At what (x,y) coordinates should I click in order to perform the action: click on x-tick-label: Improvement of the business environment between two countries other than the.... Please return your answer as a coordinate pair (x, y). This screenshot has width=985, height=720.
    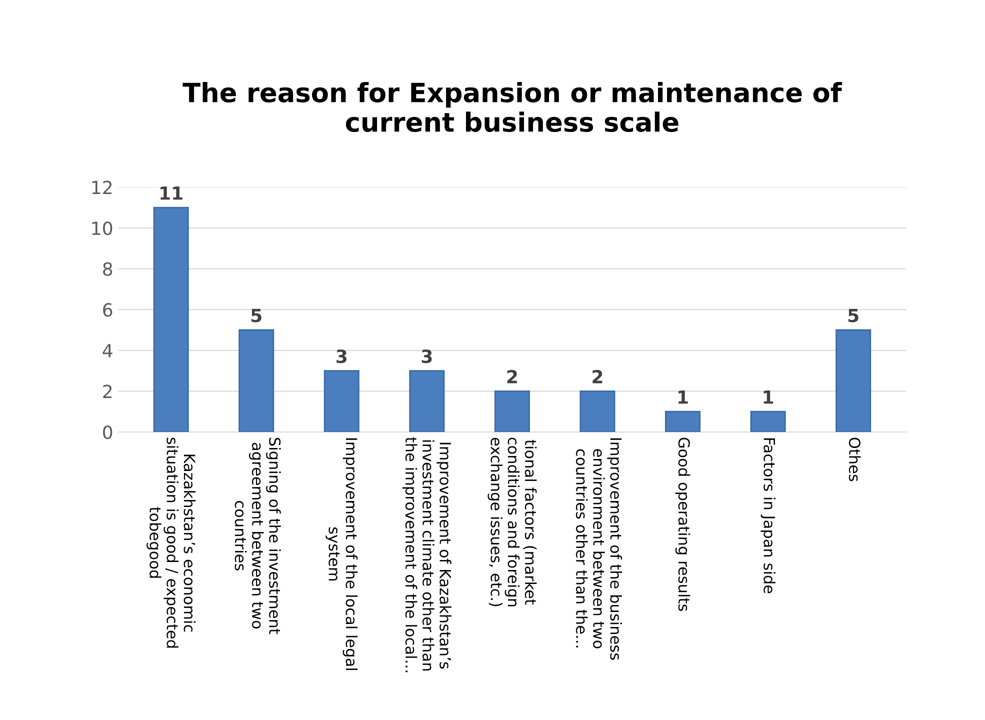
    Looking at the image, I should click on (599, 549).